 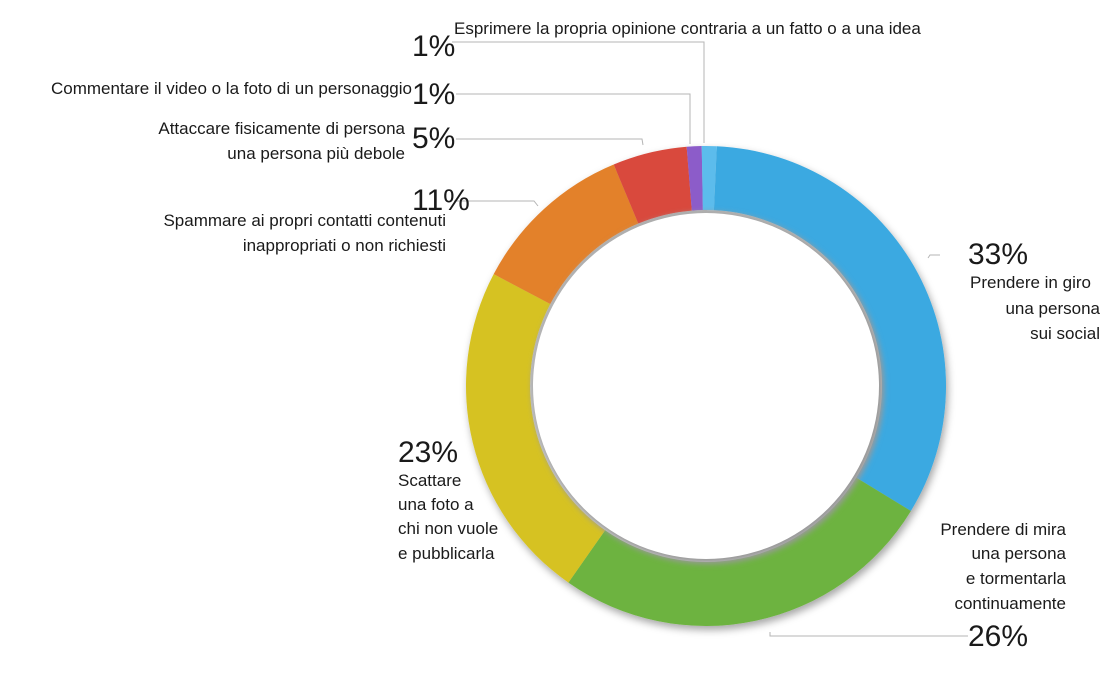 What do you see at coordinates (1003, 529) in the screenshot?
I see `slice-label-2-line-1: Prendere di mira` at bounding box center [1003, 529].